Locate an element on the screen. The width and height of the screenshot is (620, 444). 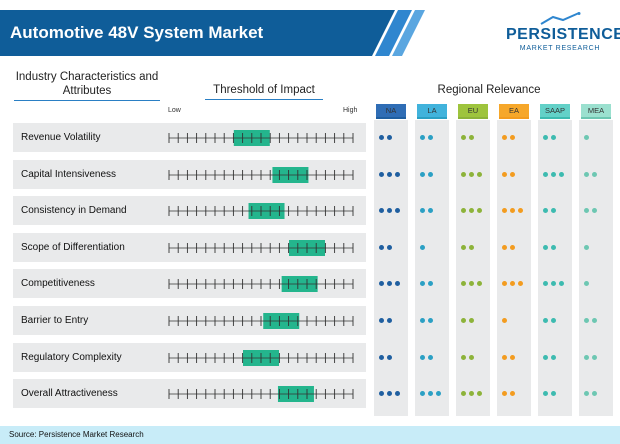
region-tab-eu: EU is located at coordinates (473, 111).